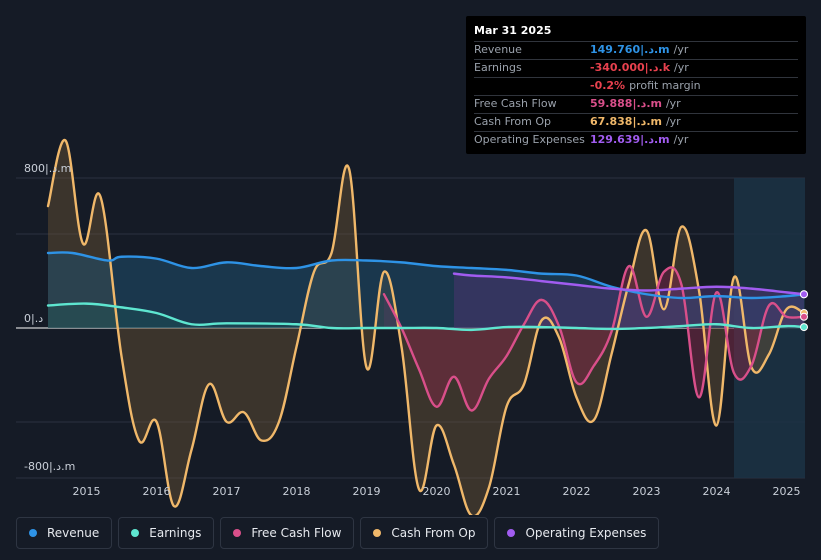  Describe the element at coordinates (804, 311) in the screenshot. I see `chart-end-markers` at that location.